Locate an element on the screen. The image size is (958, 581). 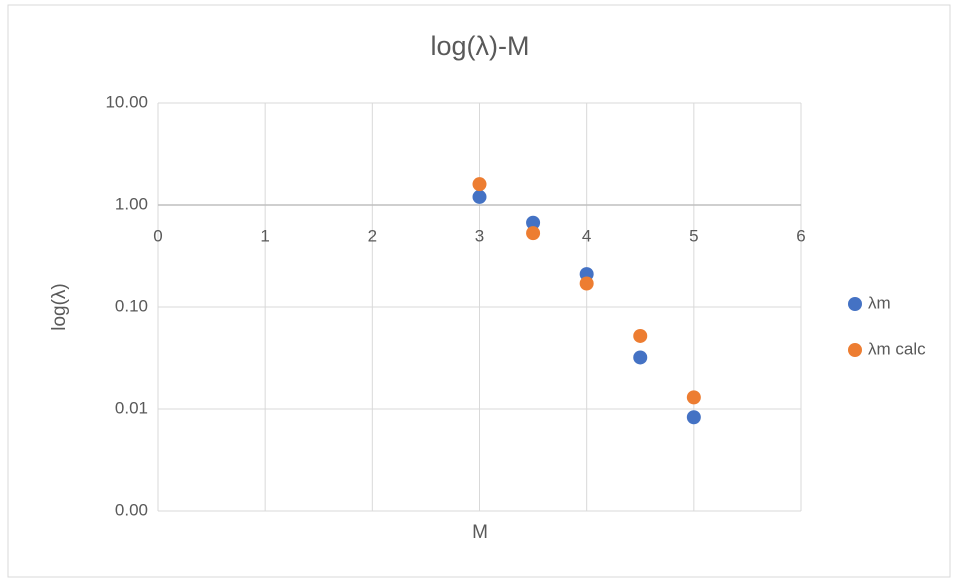
y-tick-label: 1.00 is located at coordinates (131, 203).